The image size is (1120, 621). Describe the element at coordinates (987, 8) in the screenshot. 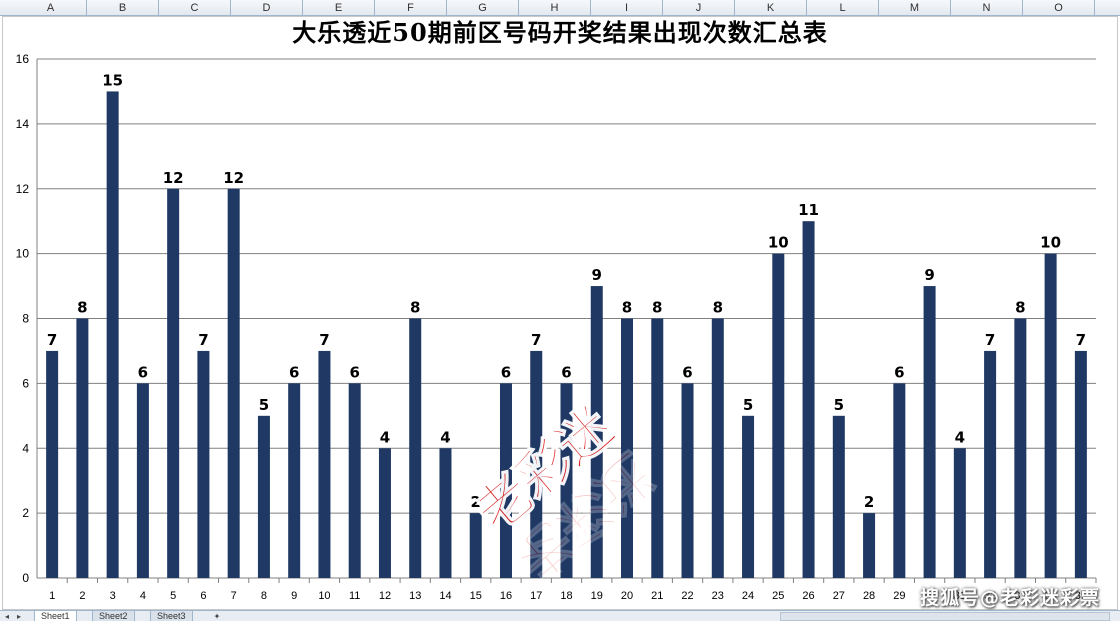

I see `column-header-n: N` at that location.